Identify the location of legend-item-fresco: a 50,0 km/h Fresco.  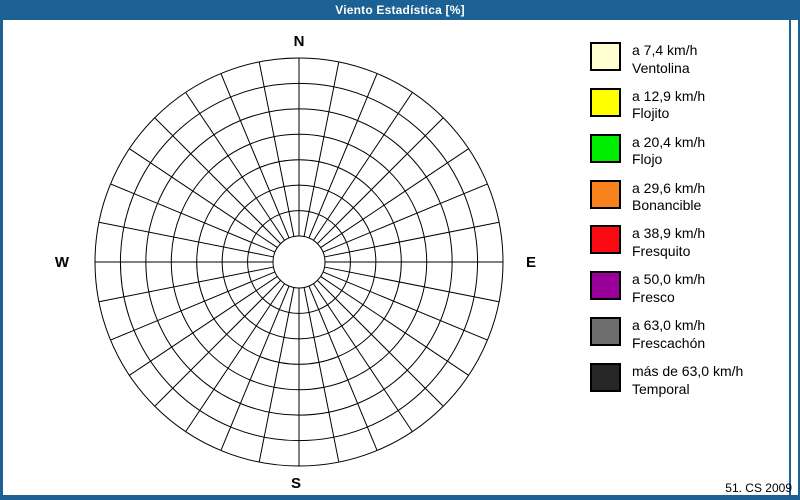
(688, 293).